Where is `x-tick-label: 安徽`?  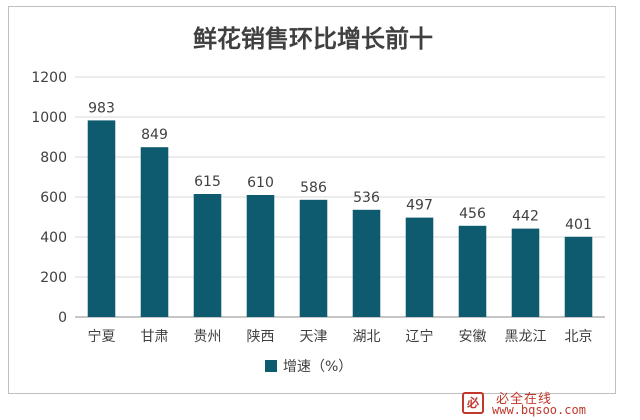
x-tick-label: 安徽 is located at coordinates (473, 337).